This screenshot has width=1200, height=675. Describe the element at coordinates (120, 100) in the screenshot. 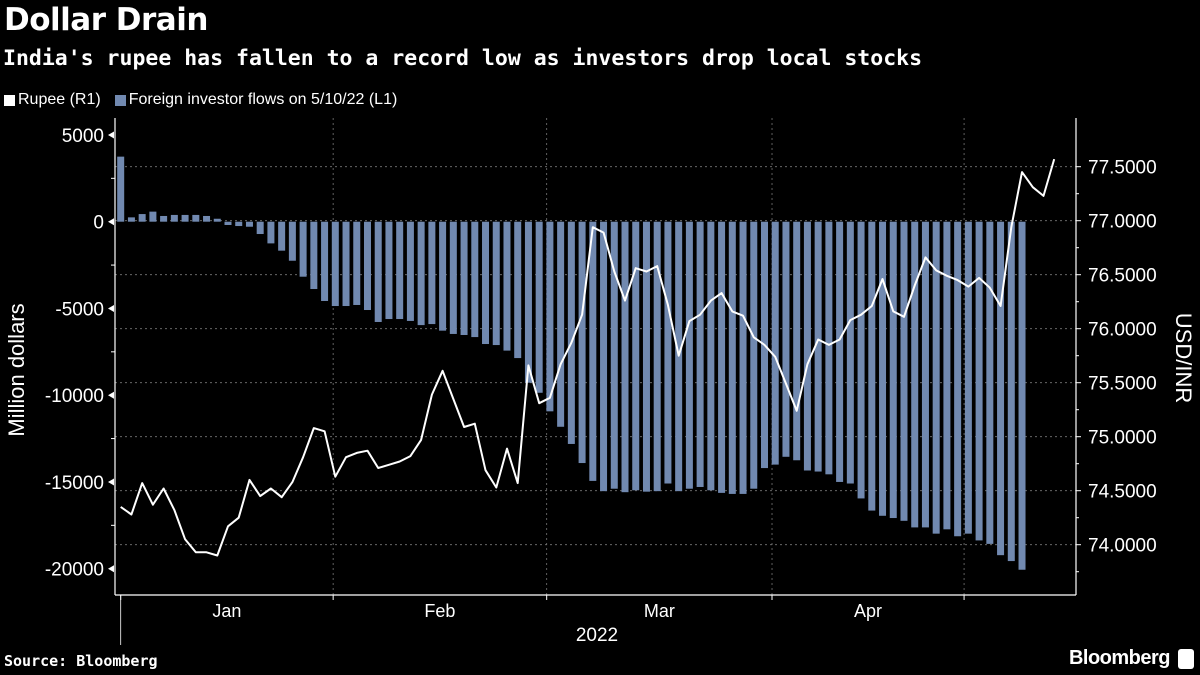

I see `legend-swatch-flows` at that location.